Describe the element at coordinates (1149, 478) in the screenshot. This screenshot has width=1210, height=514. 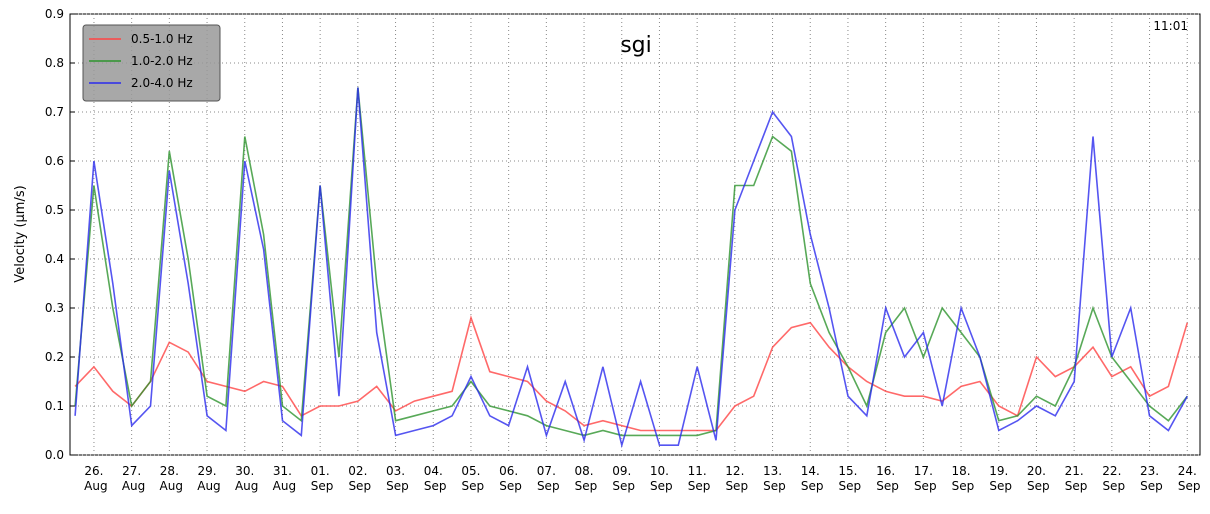
I see `x-tick-label: 23. Sep` at that location.